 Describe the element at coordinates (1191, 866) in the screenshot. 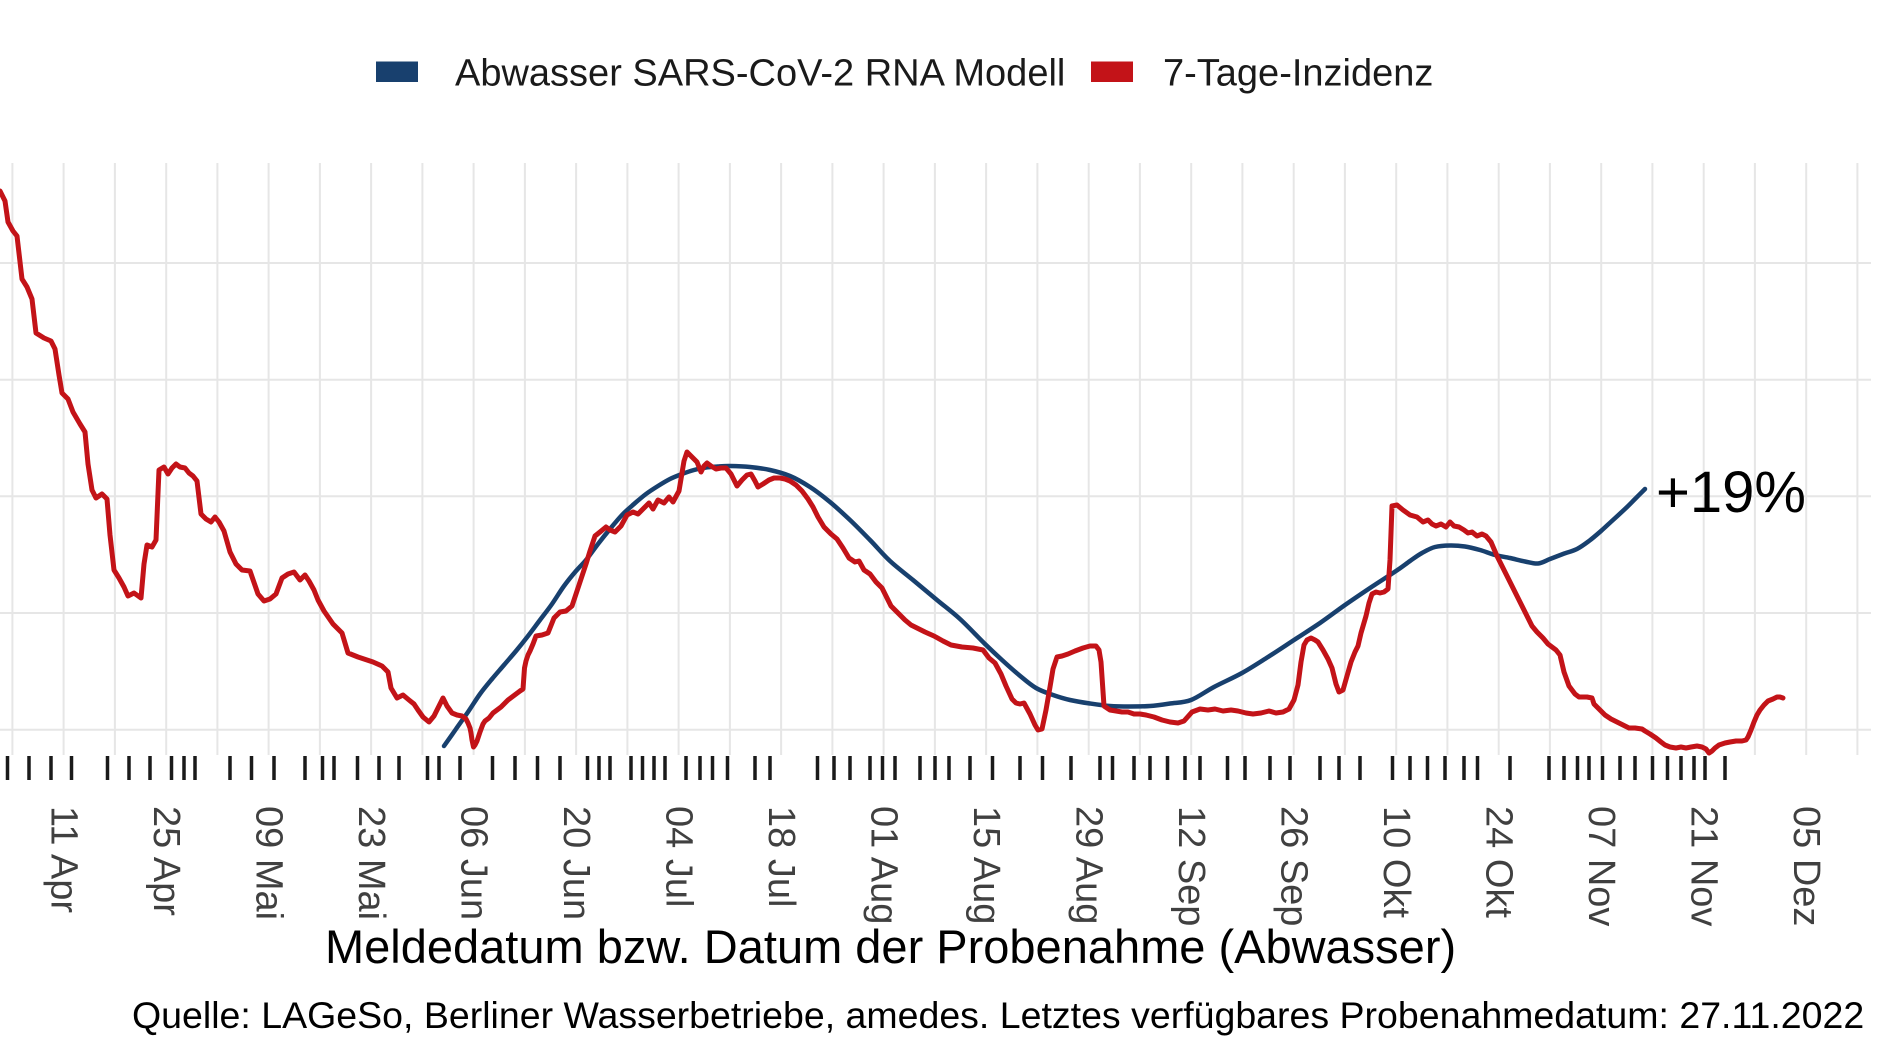

I see `svg-text: 12 Sep` at that location.